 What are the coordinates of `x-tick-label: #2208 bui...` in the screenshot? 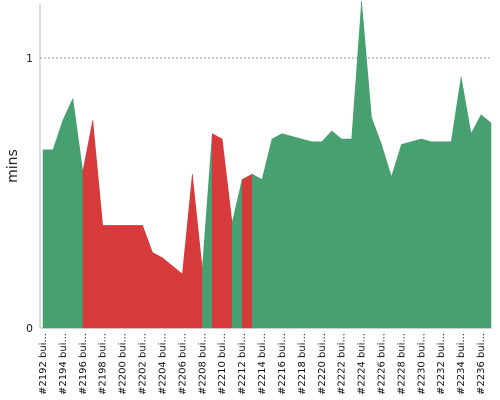 It's located at (202, 364).